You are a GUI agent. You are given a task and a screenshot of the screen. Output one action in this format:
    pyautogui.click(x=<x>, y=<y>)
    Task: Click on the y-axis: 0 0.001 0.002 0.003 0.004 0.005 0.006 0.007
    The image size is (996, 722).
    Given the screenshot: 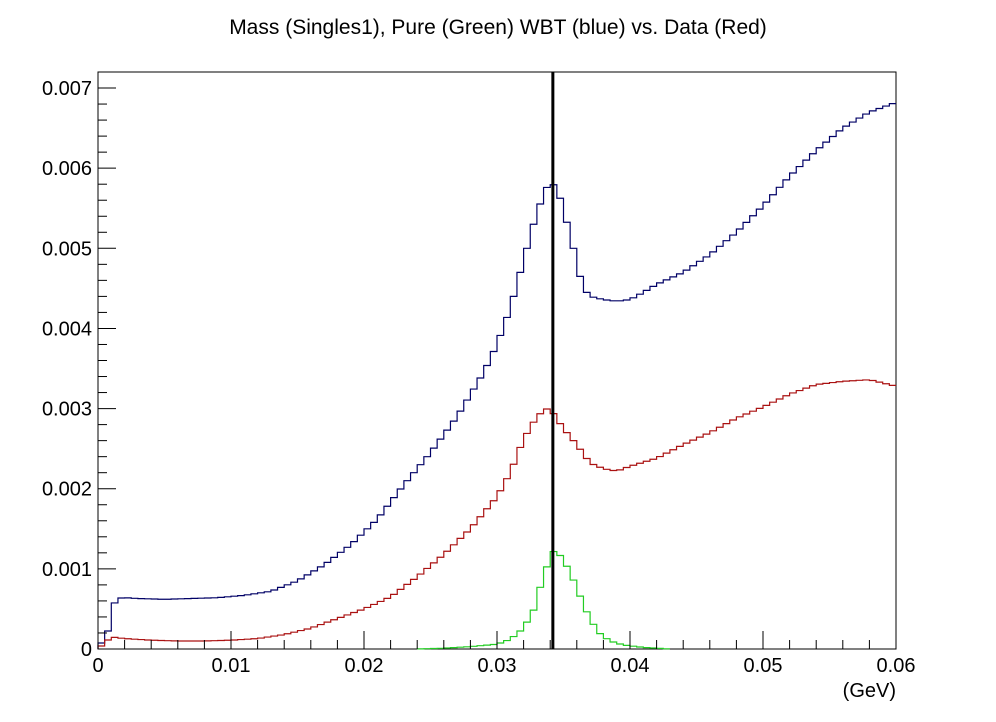 What is the action you would take?
    pyautogui.click(x=79, y=369)
    